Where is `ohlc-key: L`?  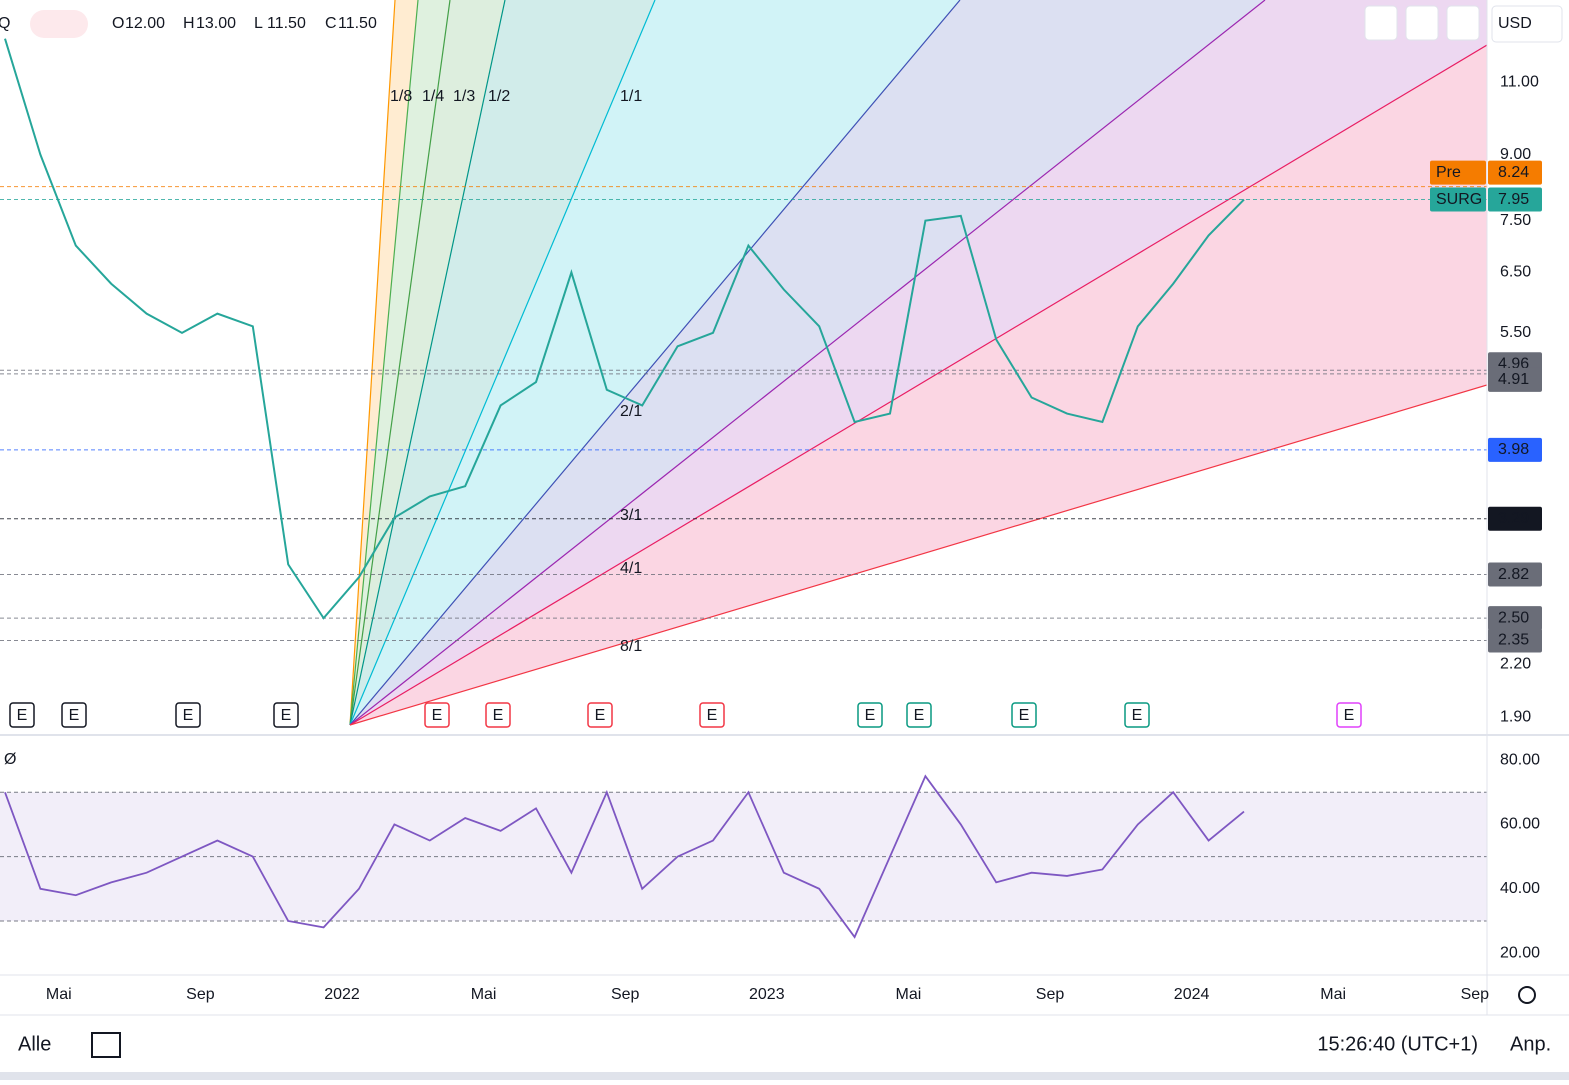 ohlc-key: L is located at coordinates (258, 23).